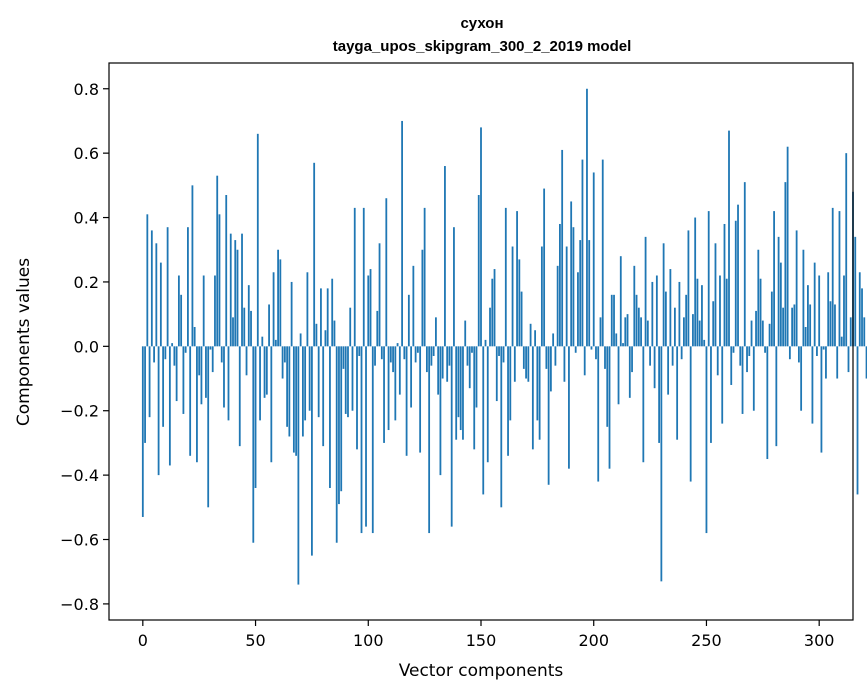 This screenshot has height=696, width=867. I want to click on x-axis-ticks: 0 50 100 150 200 250 300, so click(486, 635).